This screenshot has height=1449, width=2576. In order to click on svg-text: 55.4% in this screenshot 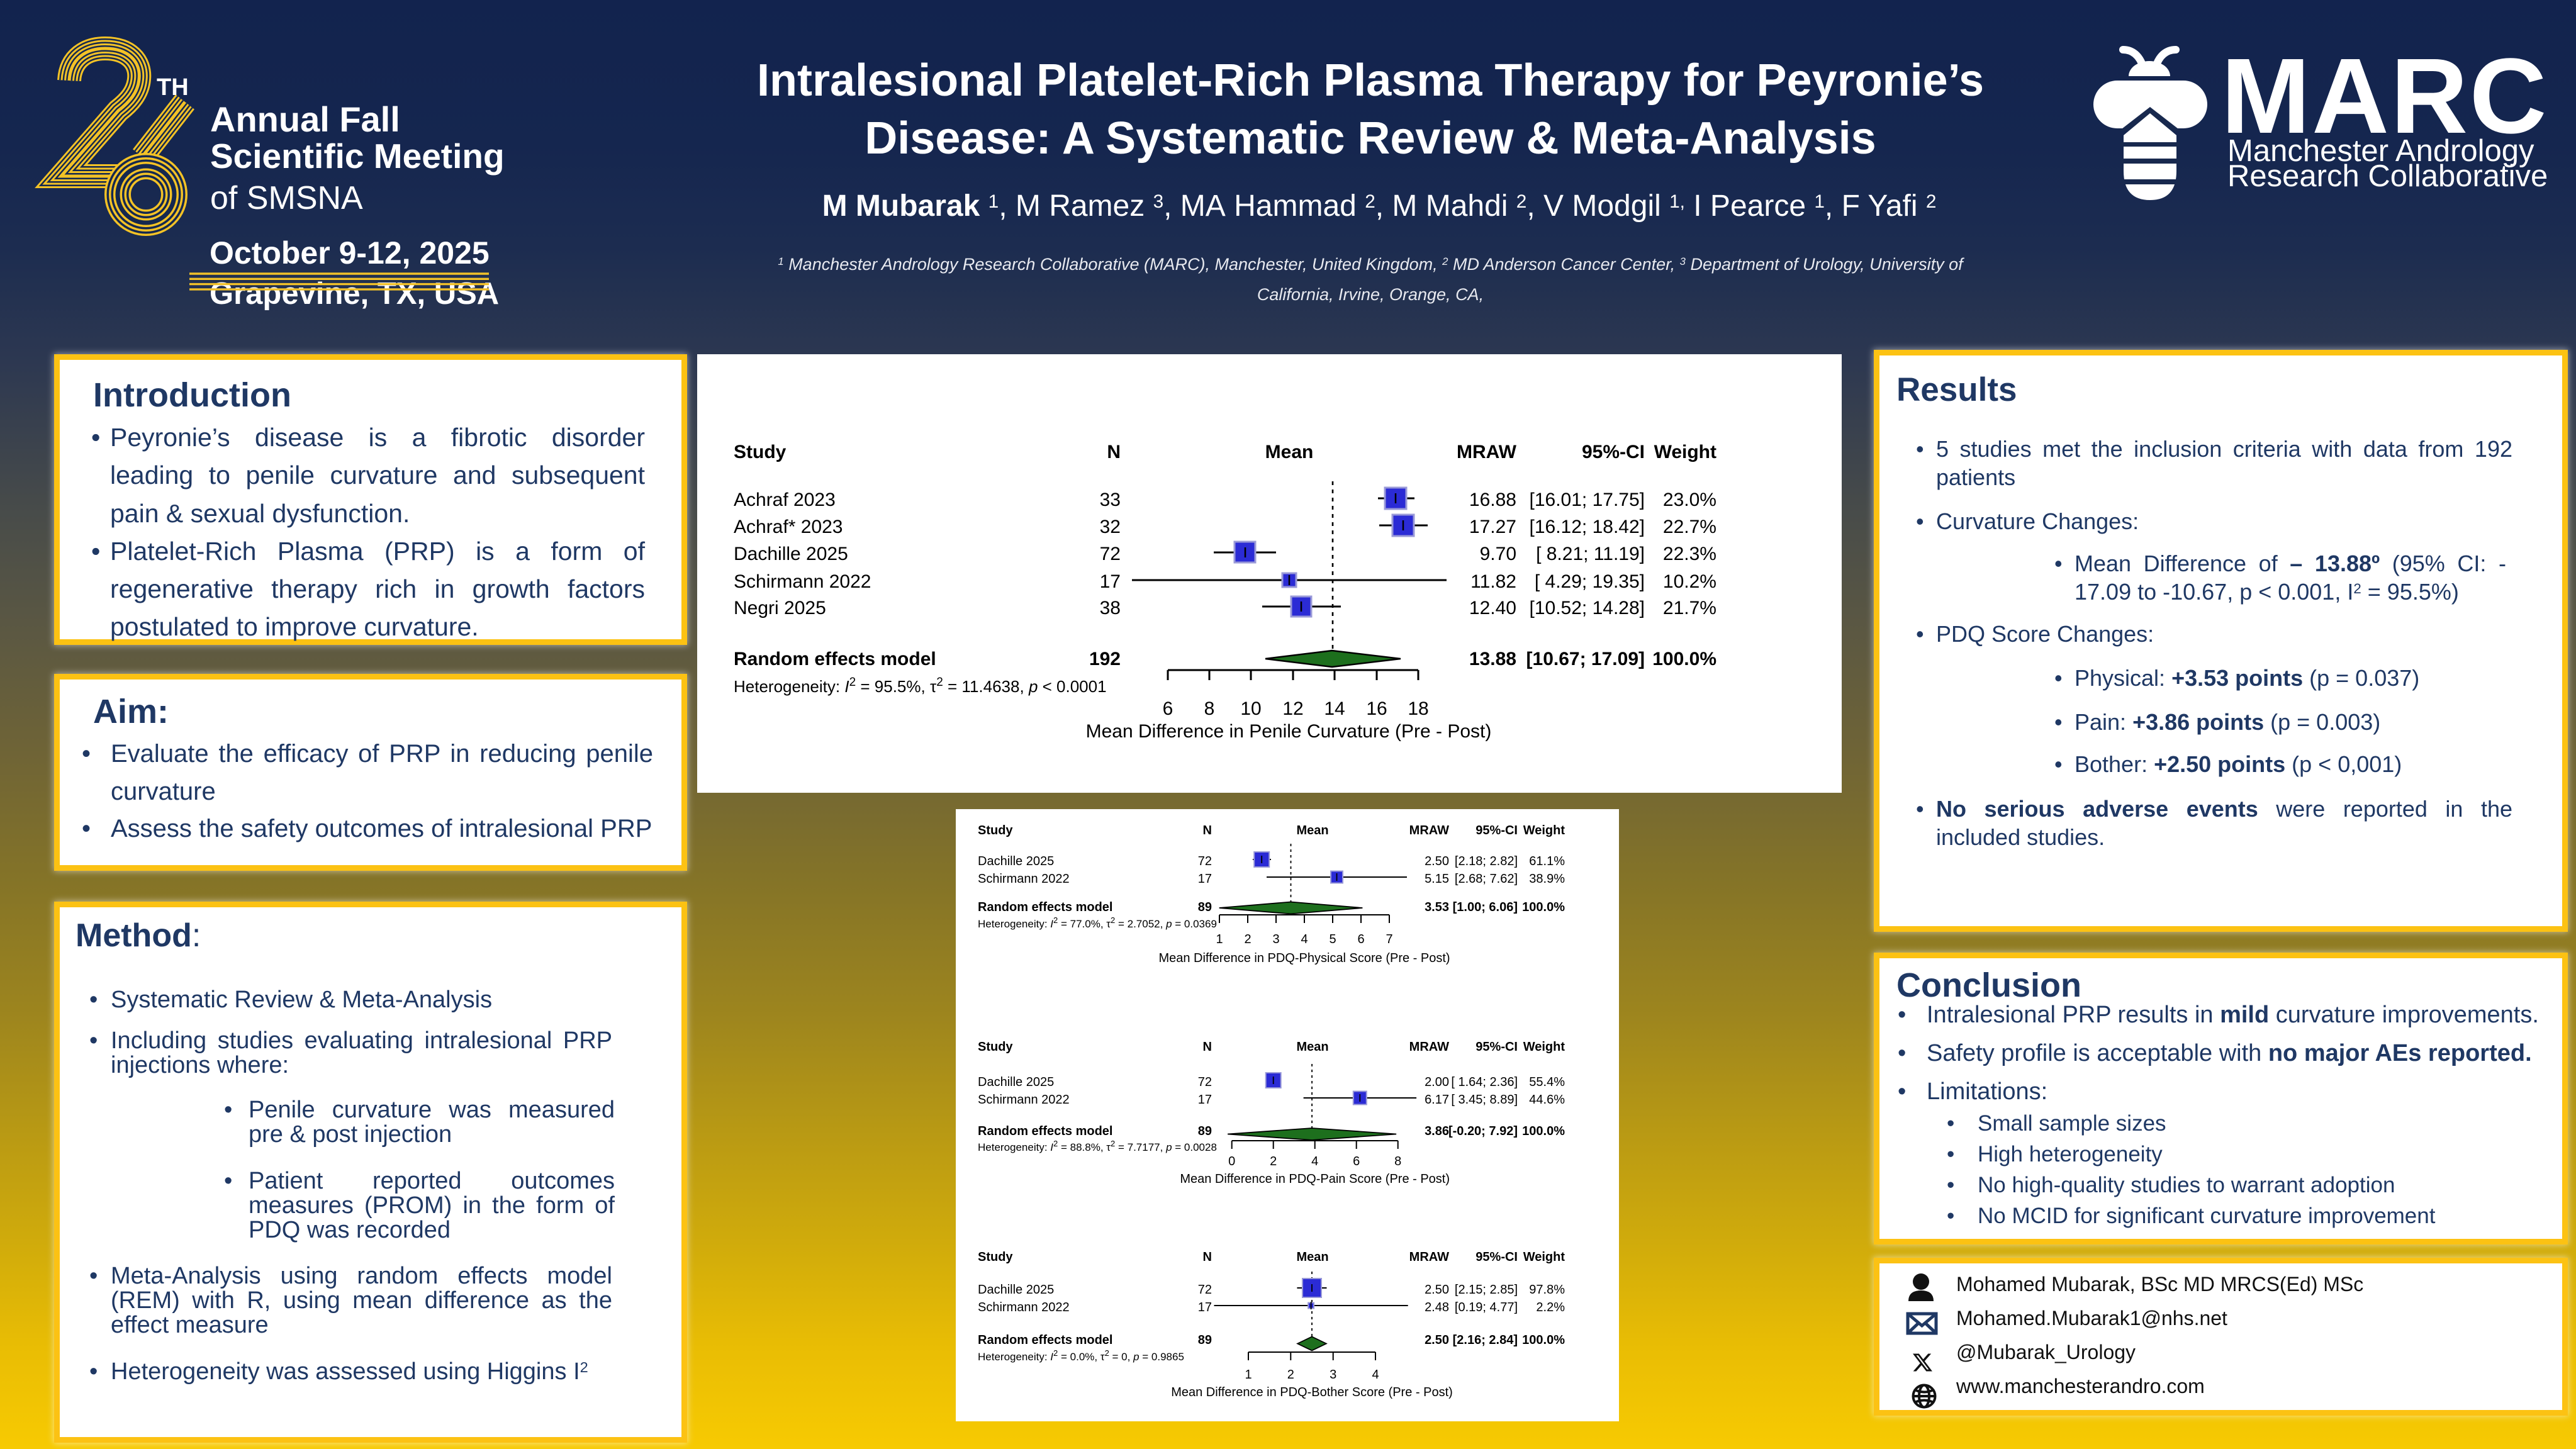, I will do `click(1547, 1082)`.